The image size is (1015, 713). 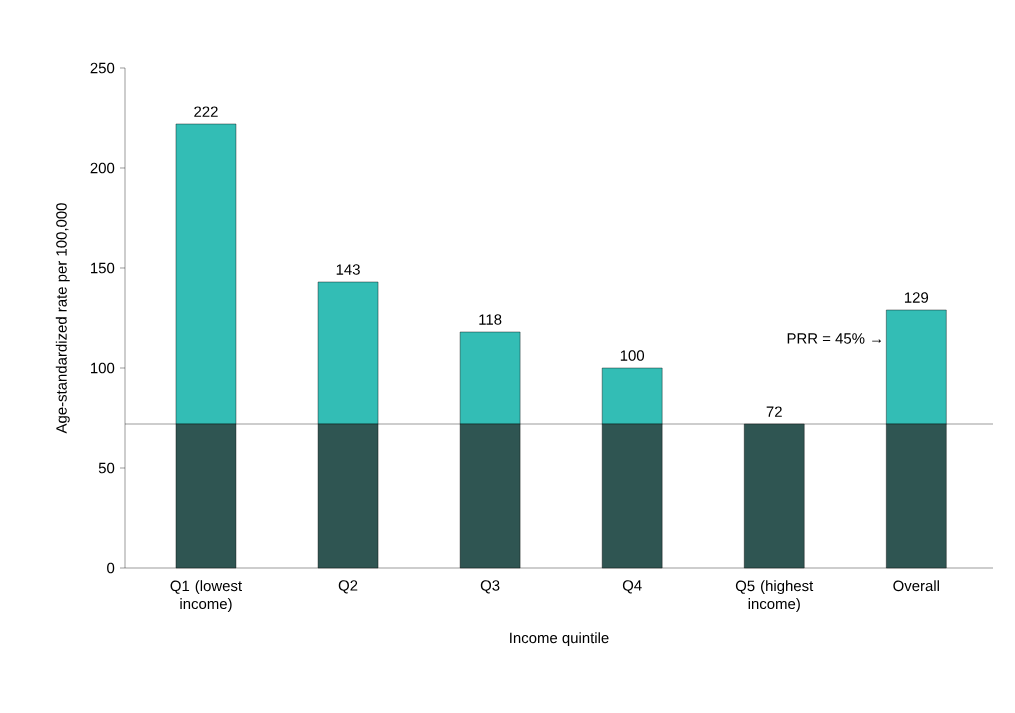 What do you see at coordinates (206, 111) in the screenshot?
I see `total-label: 222` at bounding box center [206, 111].